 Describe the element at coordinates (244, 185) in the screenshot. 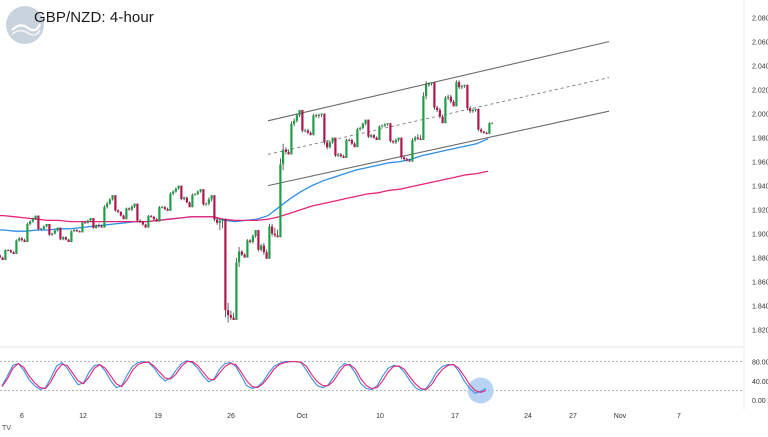

I see `moving-average-layer` at that location.